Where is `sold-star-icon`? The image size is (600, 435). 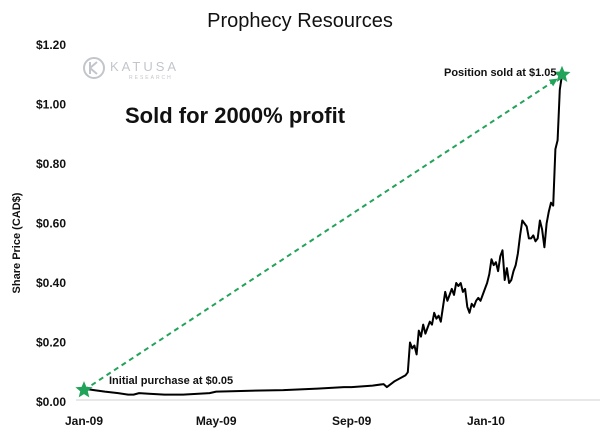 sold-star-icon is located at coordinates (562, 73).